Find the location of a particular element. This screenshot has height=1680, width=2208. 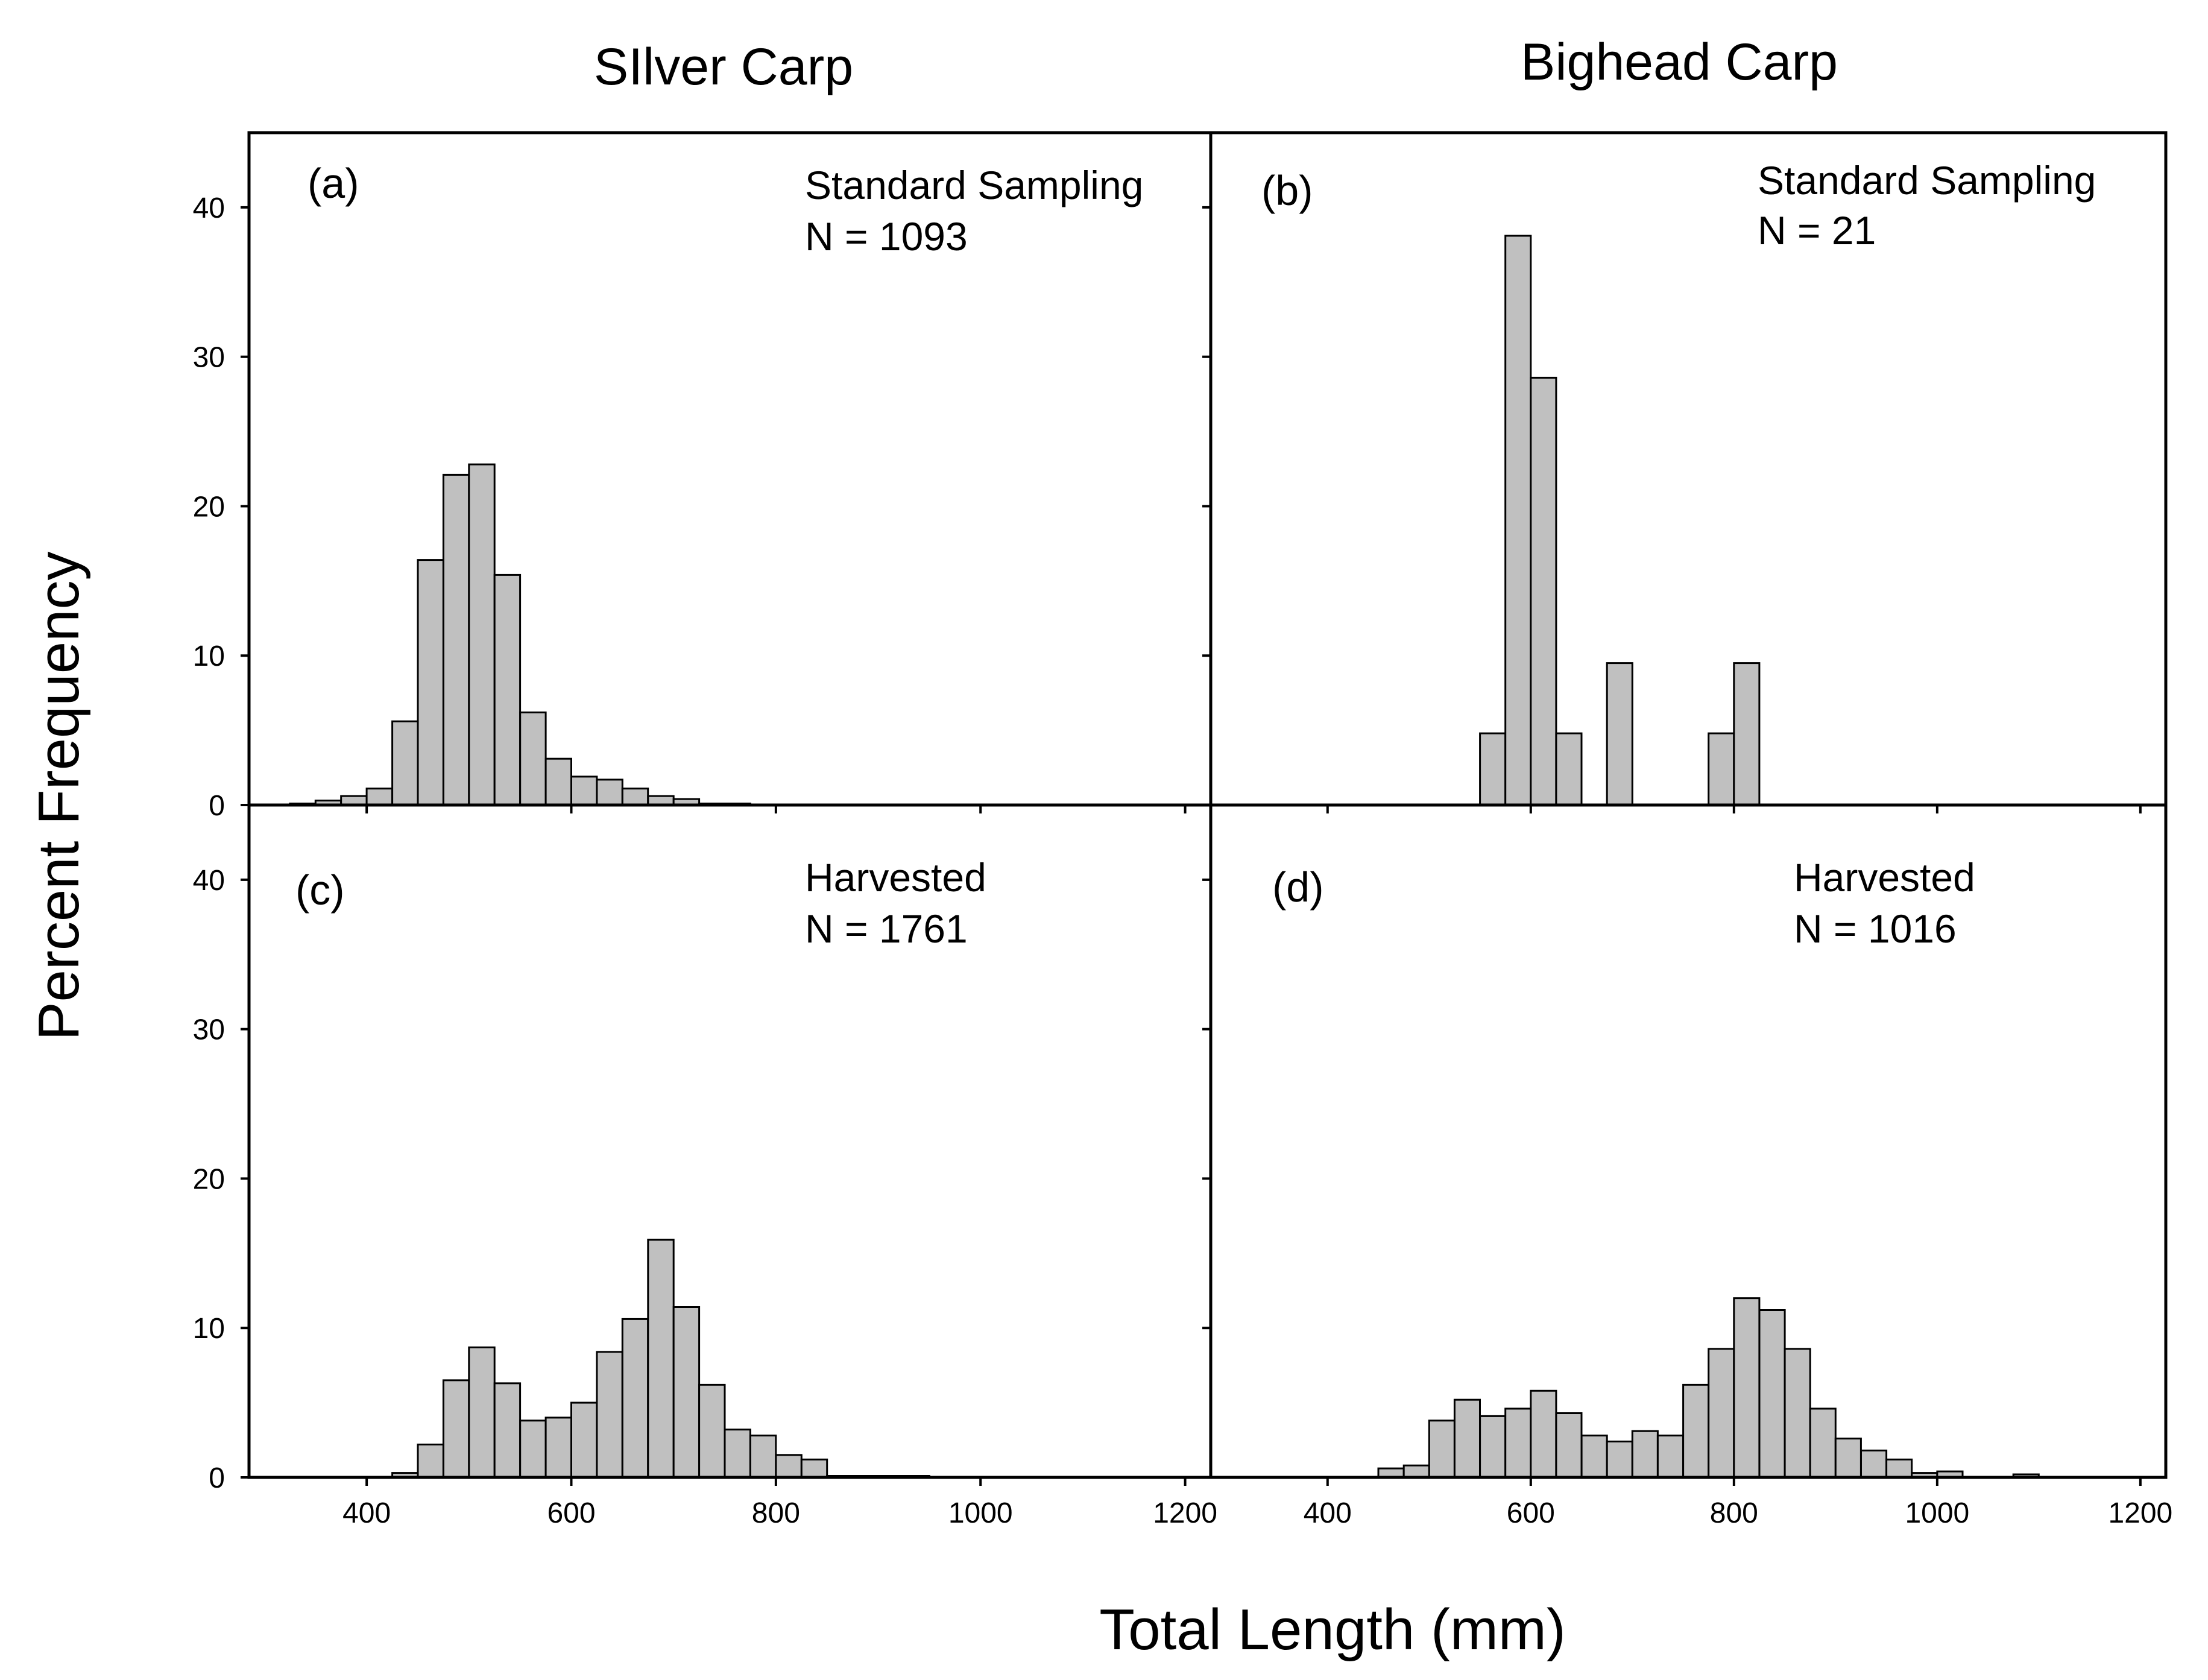

panel-a-ytick-label-40: 40 is located at coordinates (209, 208).